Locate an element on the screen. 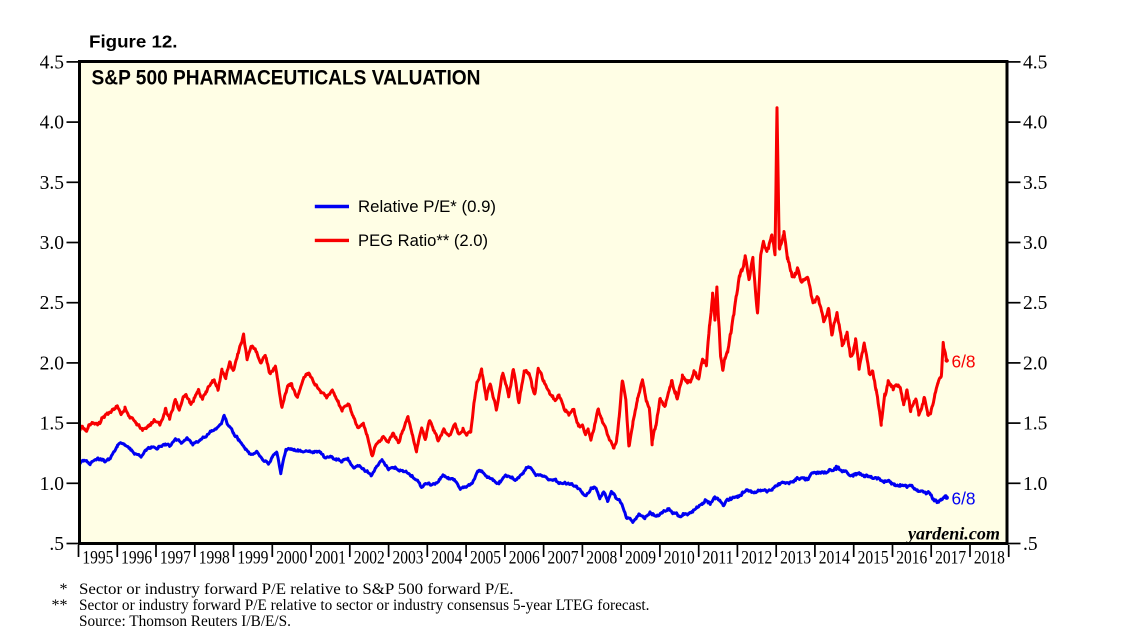 This screenshot has width=1138, height=643. svg-text: 1996 is located at coordinates (136, 559).